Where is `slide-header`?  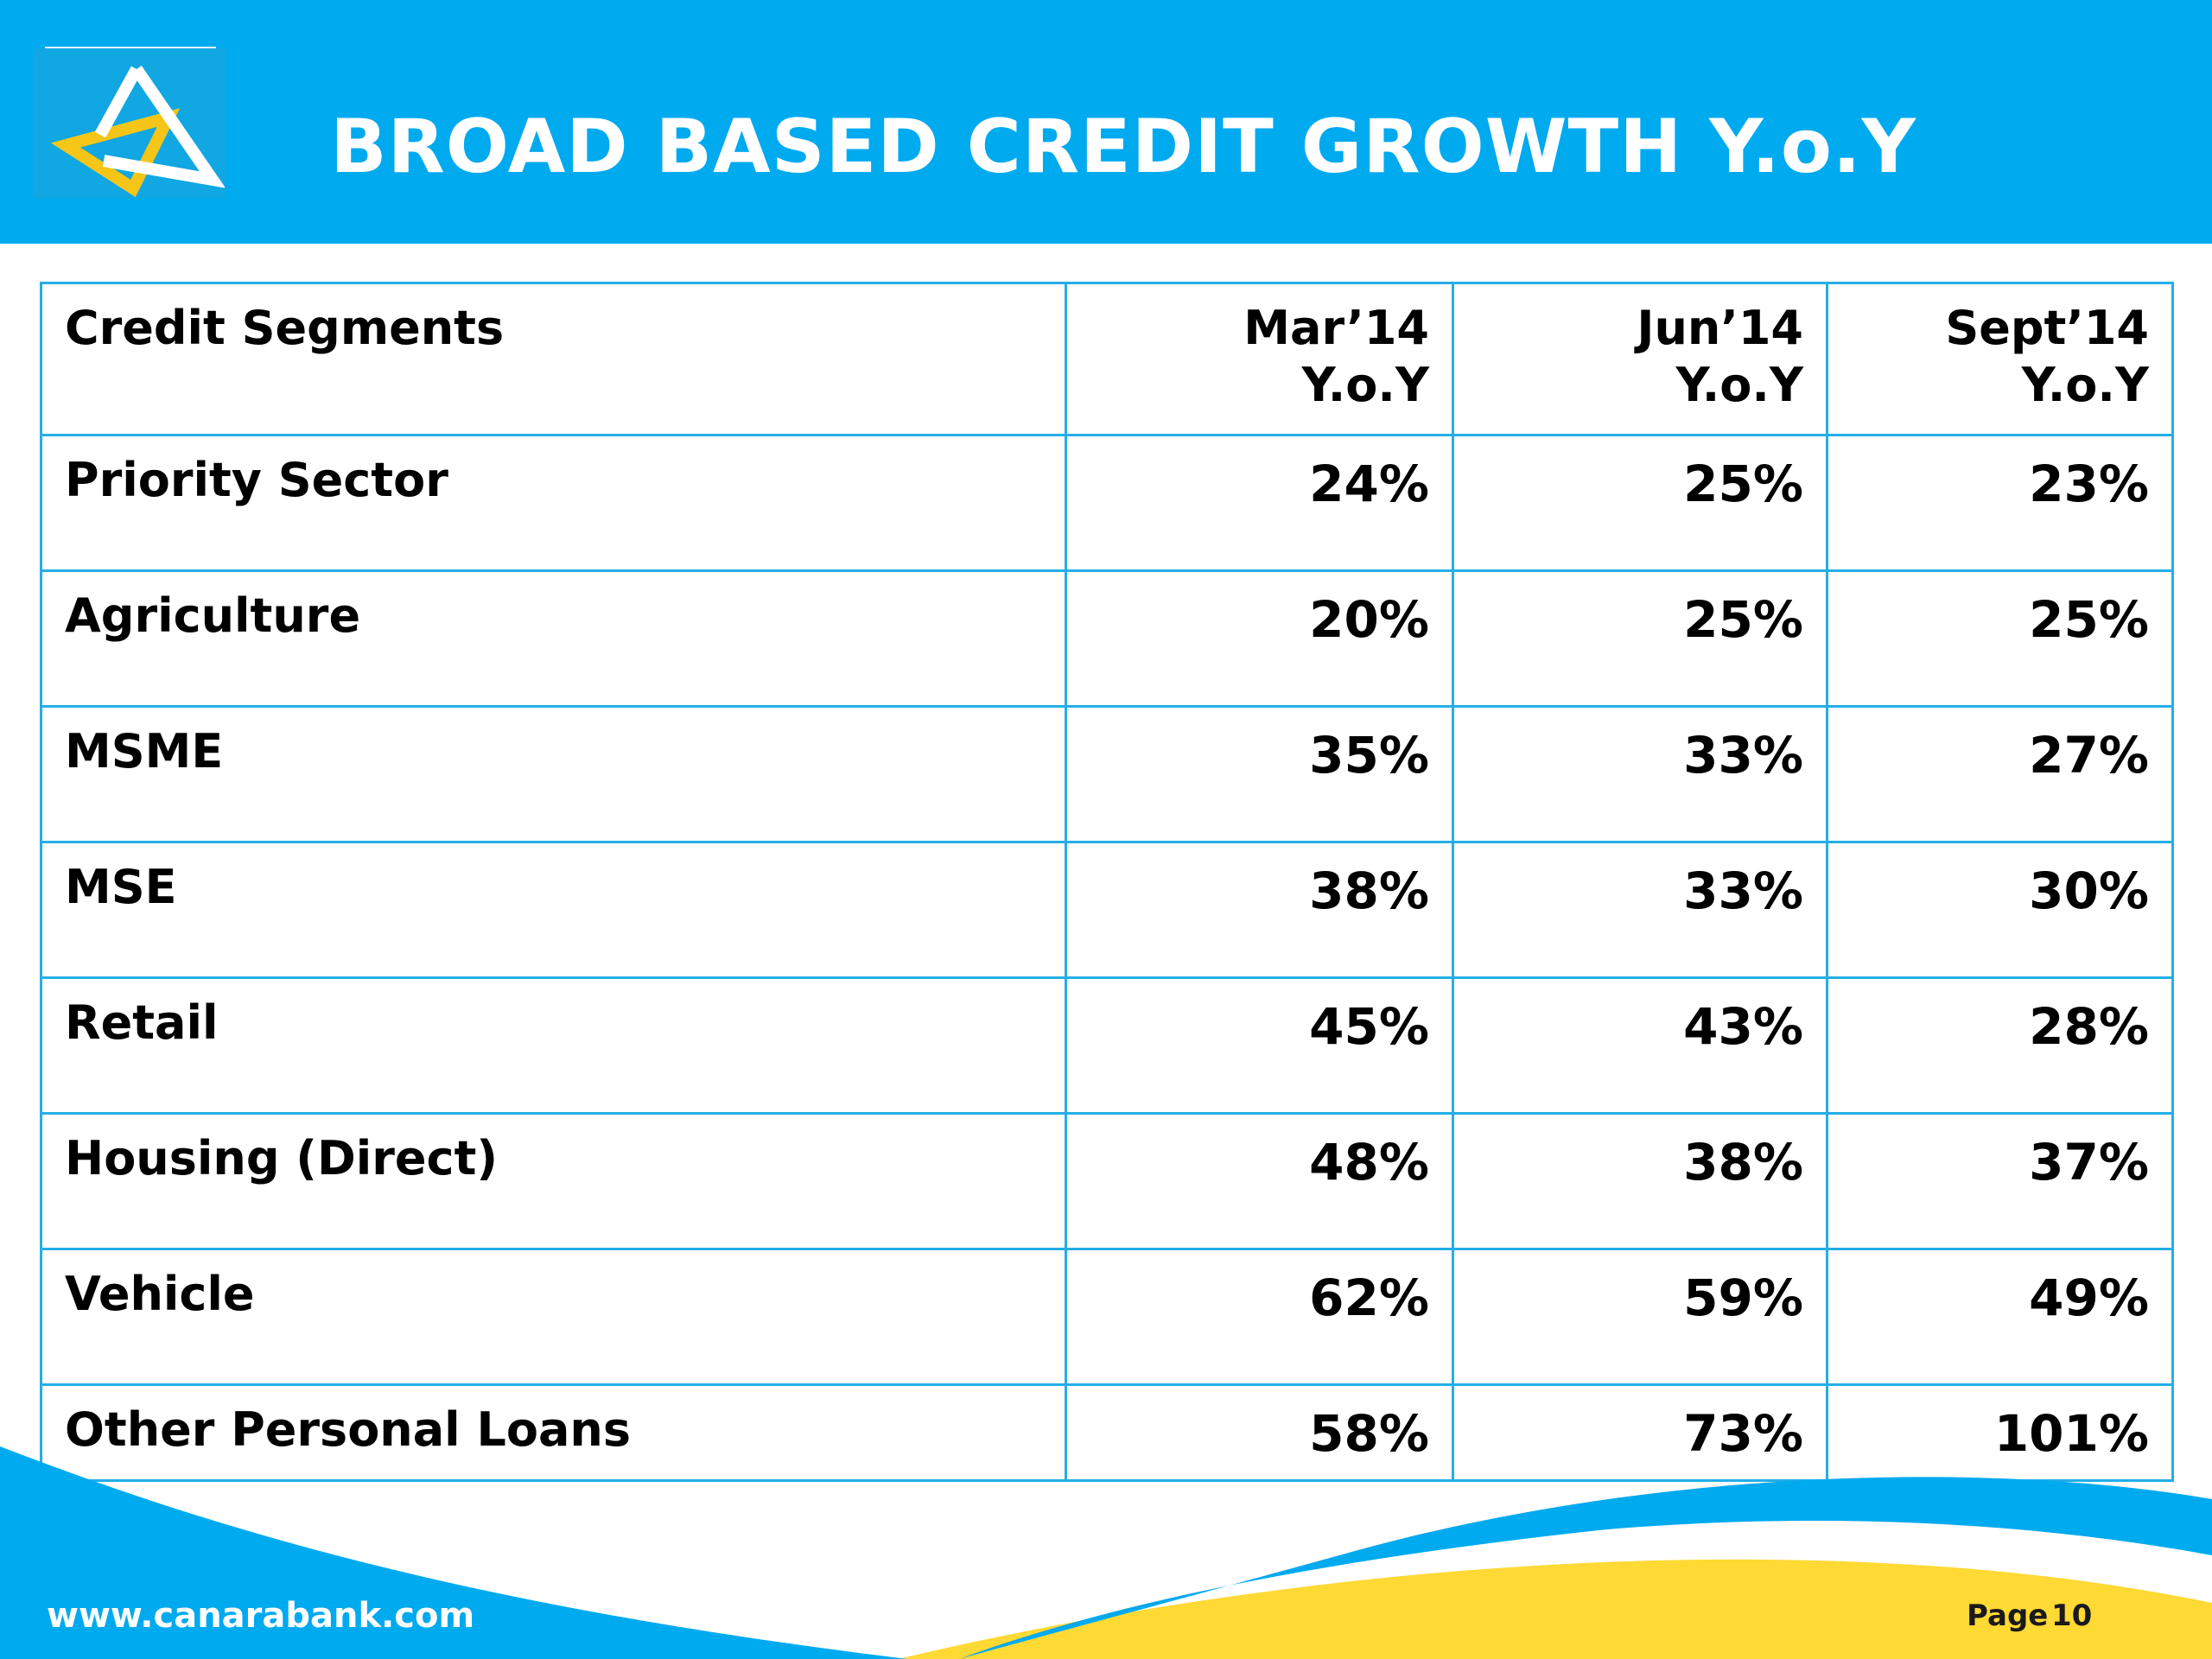 slide-header is located at coordinates (1106, 122).